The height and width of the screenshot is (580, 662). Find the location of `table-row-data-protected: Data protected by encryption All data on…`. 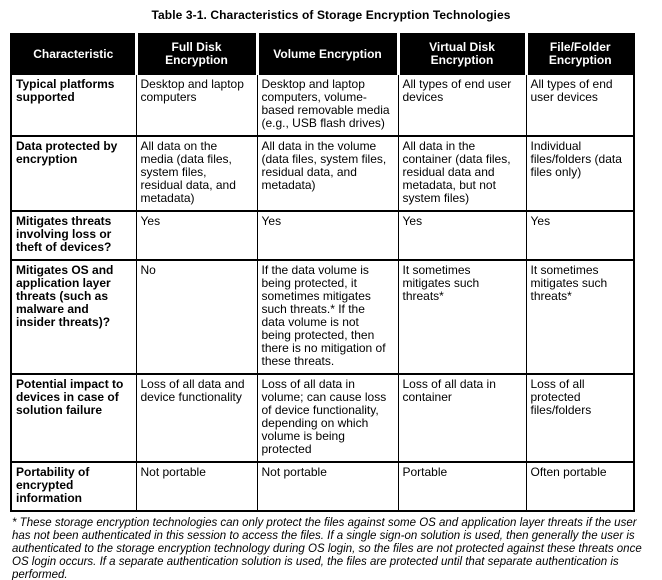

table-row-data-protected: Data protected by encryption All data on… is located at coordinates (322, 173).